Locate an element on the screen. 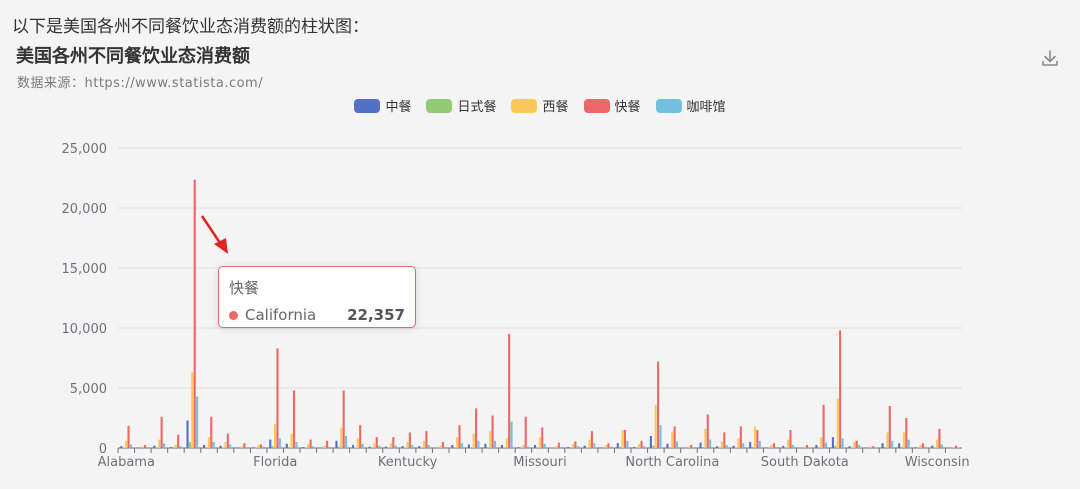  legend-item: 中餐 is located at coordinates (382, 105).